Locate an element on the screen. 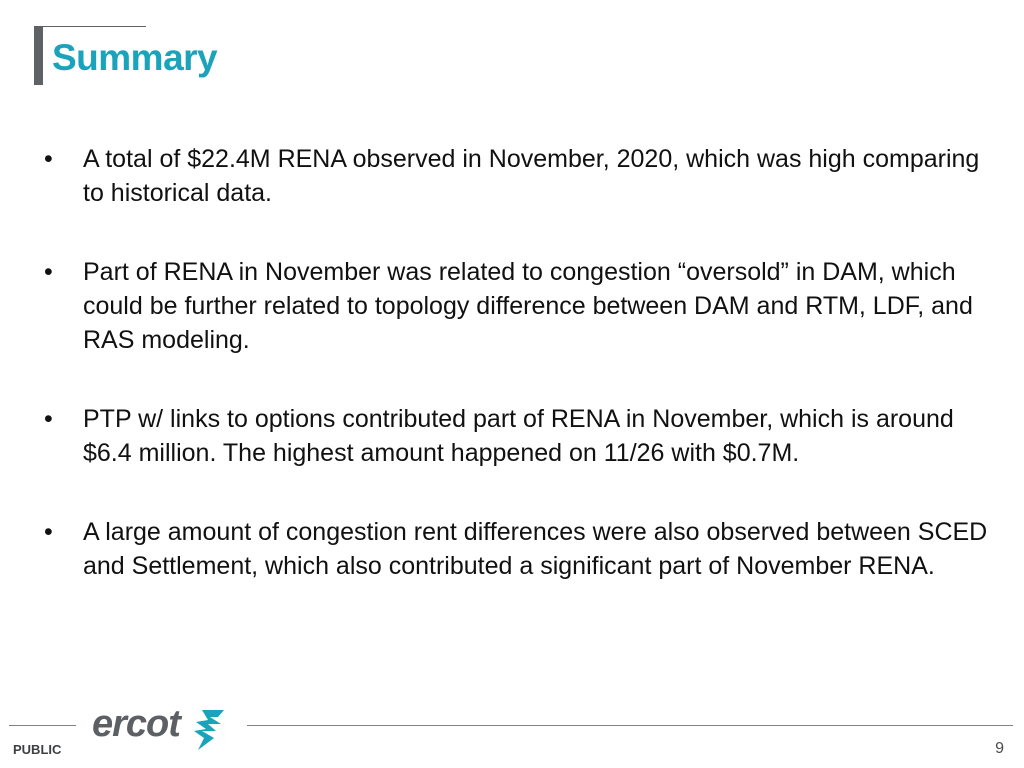 This screenshot has height=768, width=1024. classification-label: PUBLIC is located at coordinates (37, 749).